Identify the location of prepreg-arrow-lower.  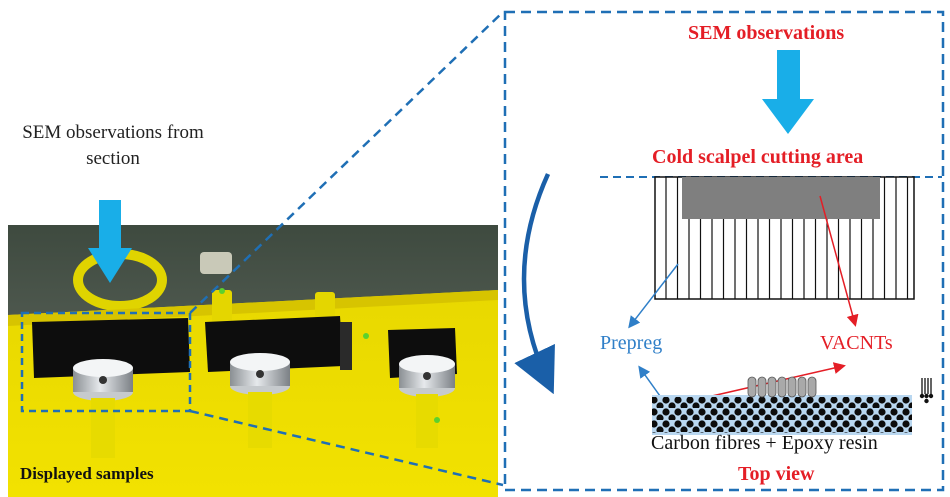
(649, 381).